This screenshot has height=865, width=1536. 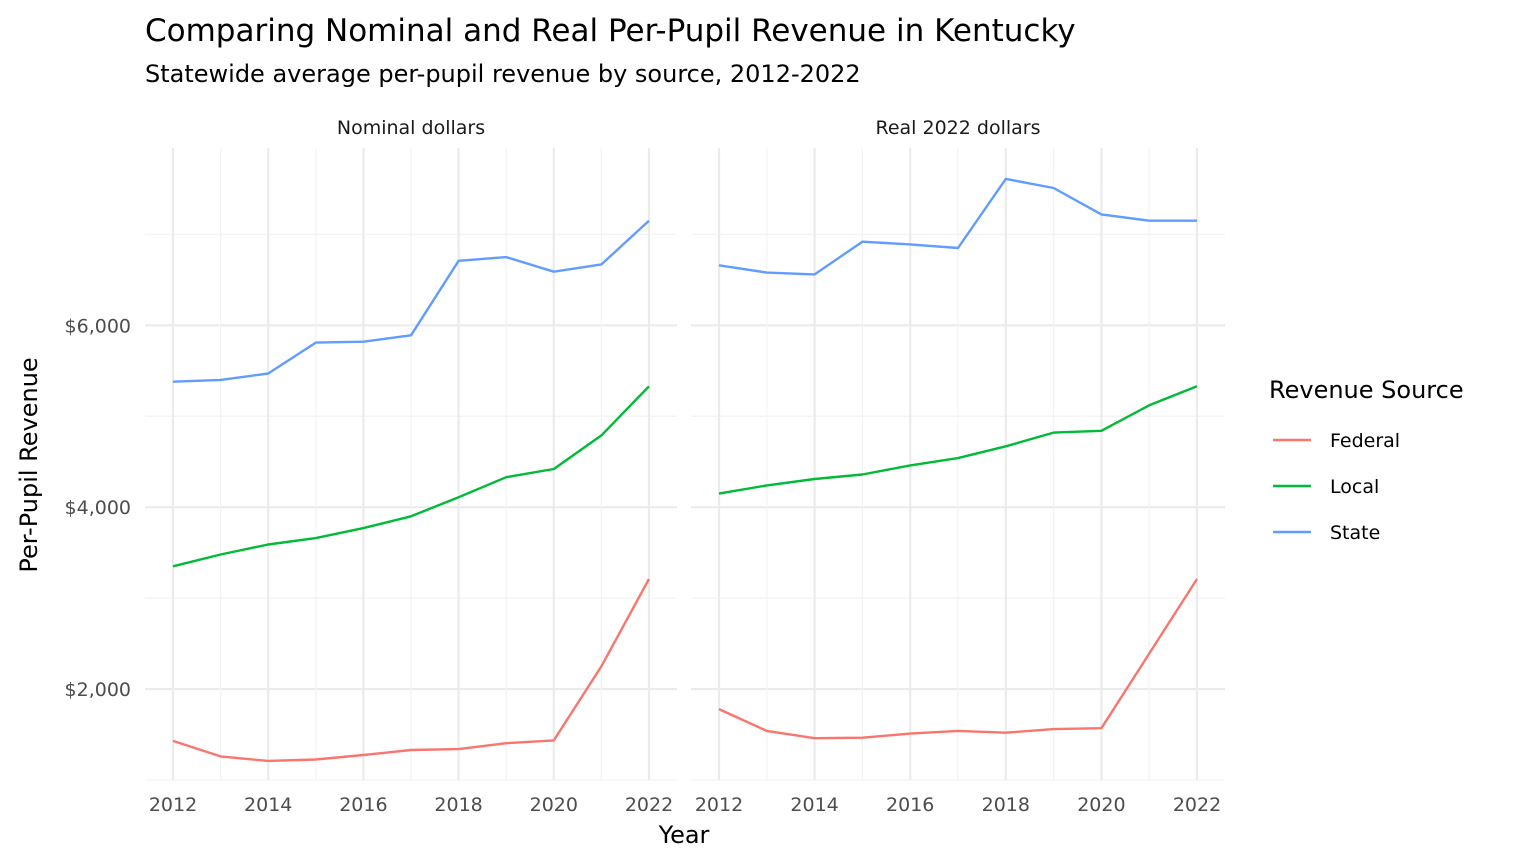 What do you see at coordinates (411, 128) in the screenshot?
I see `facet-strip-label: Nominal dollars` at bounding box center [411, 128].